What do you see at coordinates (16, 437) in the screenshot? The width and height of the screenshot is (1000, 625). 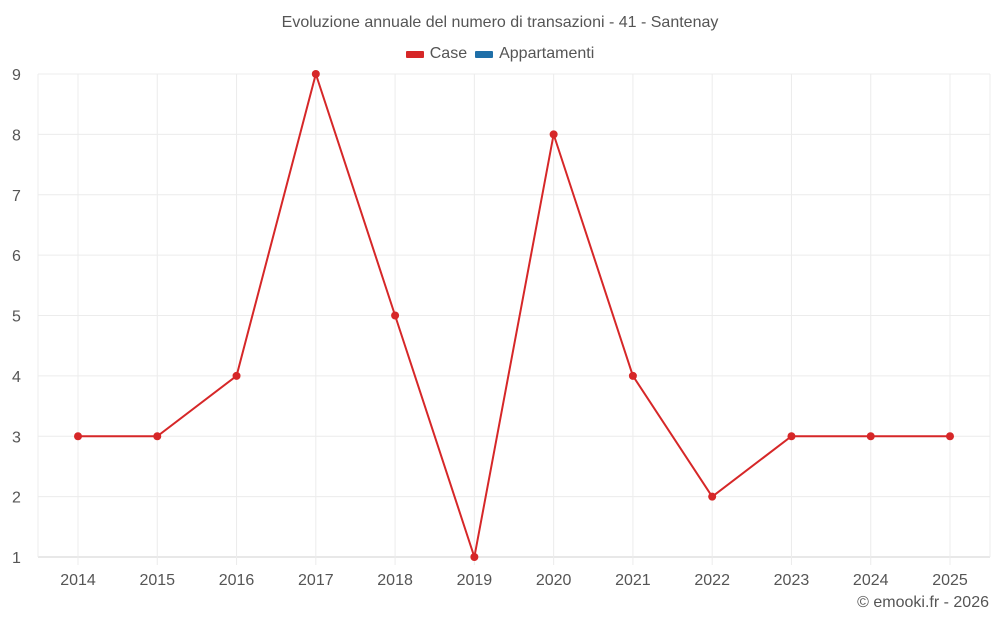 I see `y-tick-label: 3` at bounding box center [16, 437].